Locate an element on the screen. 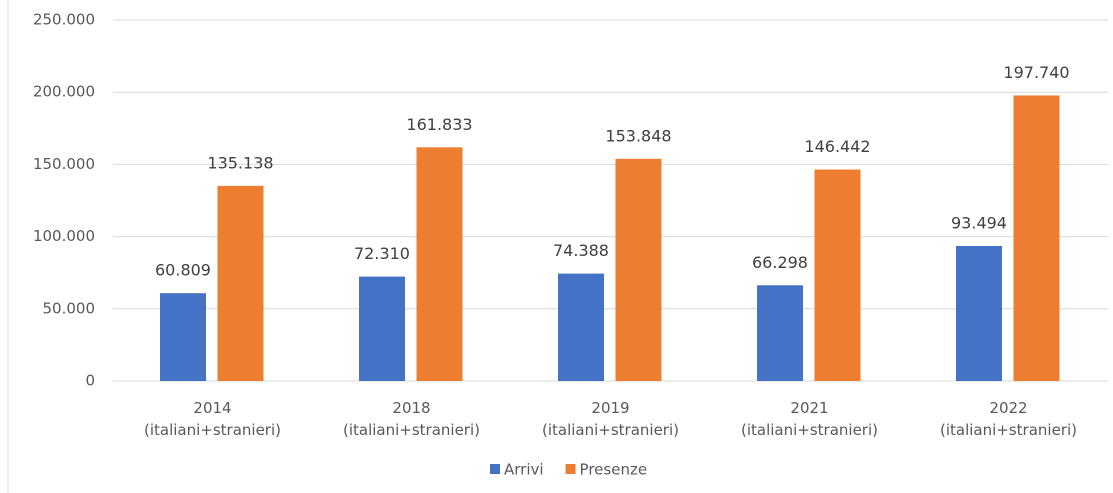 The image size is (1113, 493). x-tick-label: 2014 (italiani+stranieri) is located at coordinates (212, 419).